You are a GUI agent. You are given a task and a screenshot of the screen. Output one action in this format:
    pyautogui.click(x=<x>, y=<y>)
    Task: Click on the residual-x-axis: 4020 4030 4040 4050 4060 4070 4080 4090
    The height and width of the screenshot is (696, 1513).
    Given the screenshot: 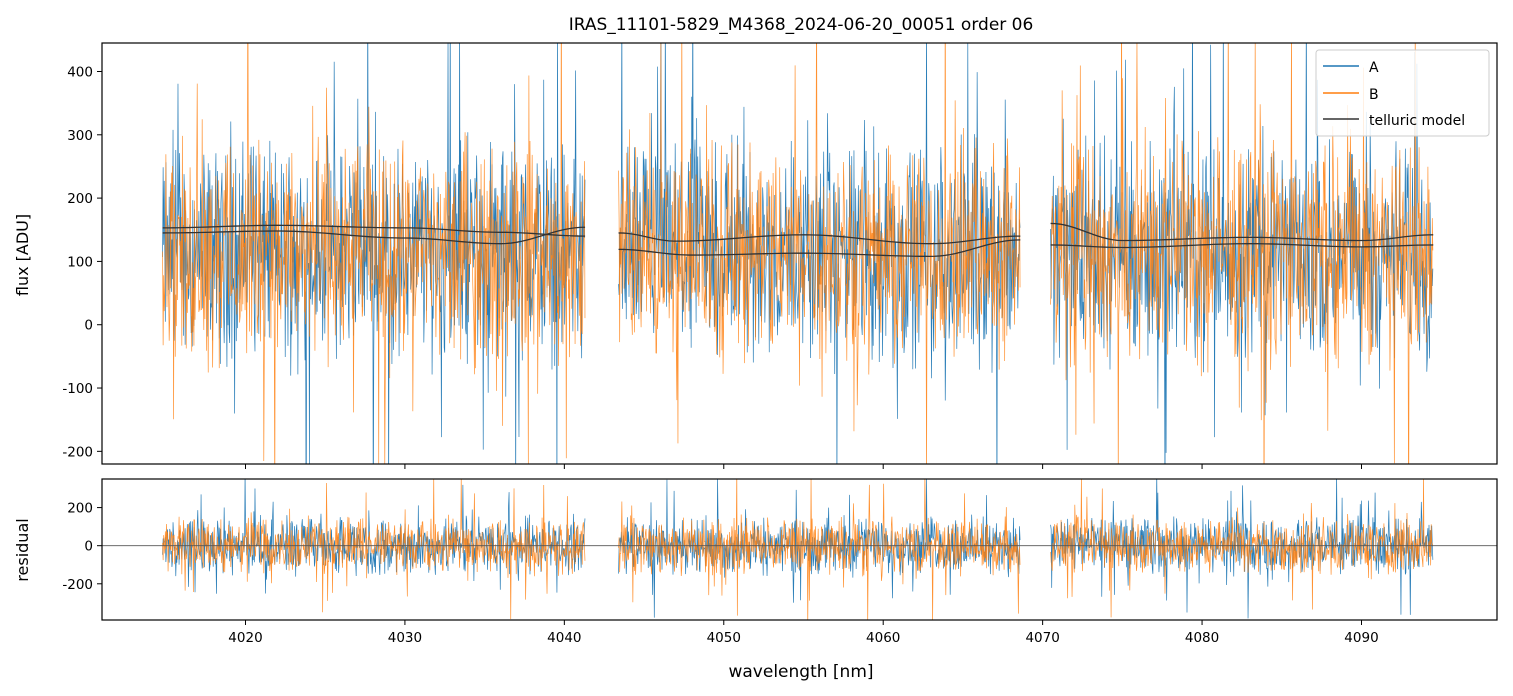 What is the action you would take?
    pyautogui.click(x=803, y=633)
    